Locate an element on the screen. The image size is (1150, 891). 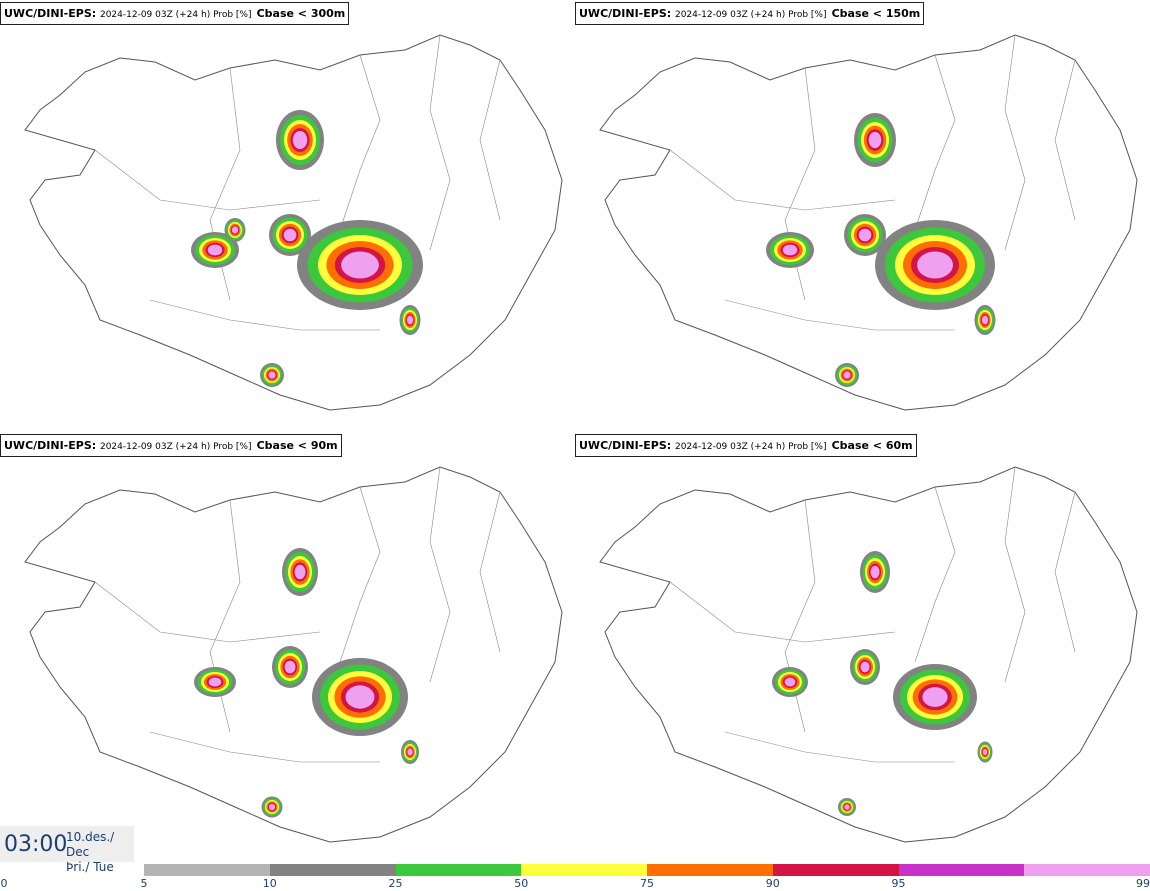
valid-time-date: 10.des./ Dec Þri./ Tue is located at coordinates (100, 852).